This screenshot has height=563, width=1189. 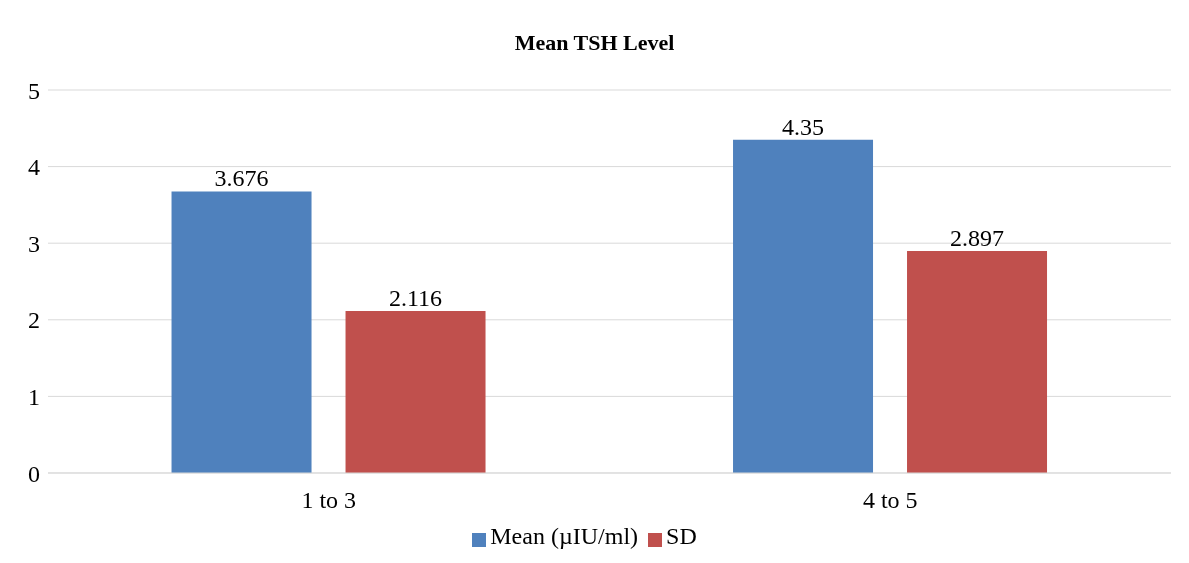 What do you see at coordinates (34, 243) in the screenshot?
I see `y-tick-label: 3` at bounding box center [34, 243].